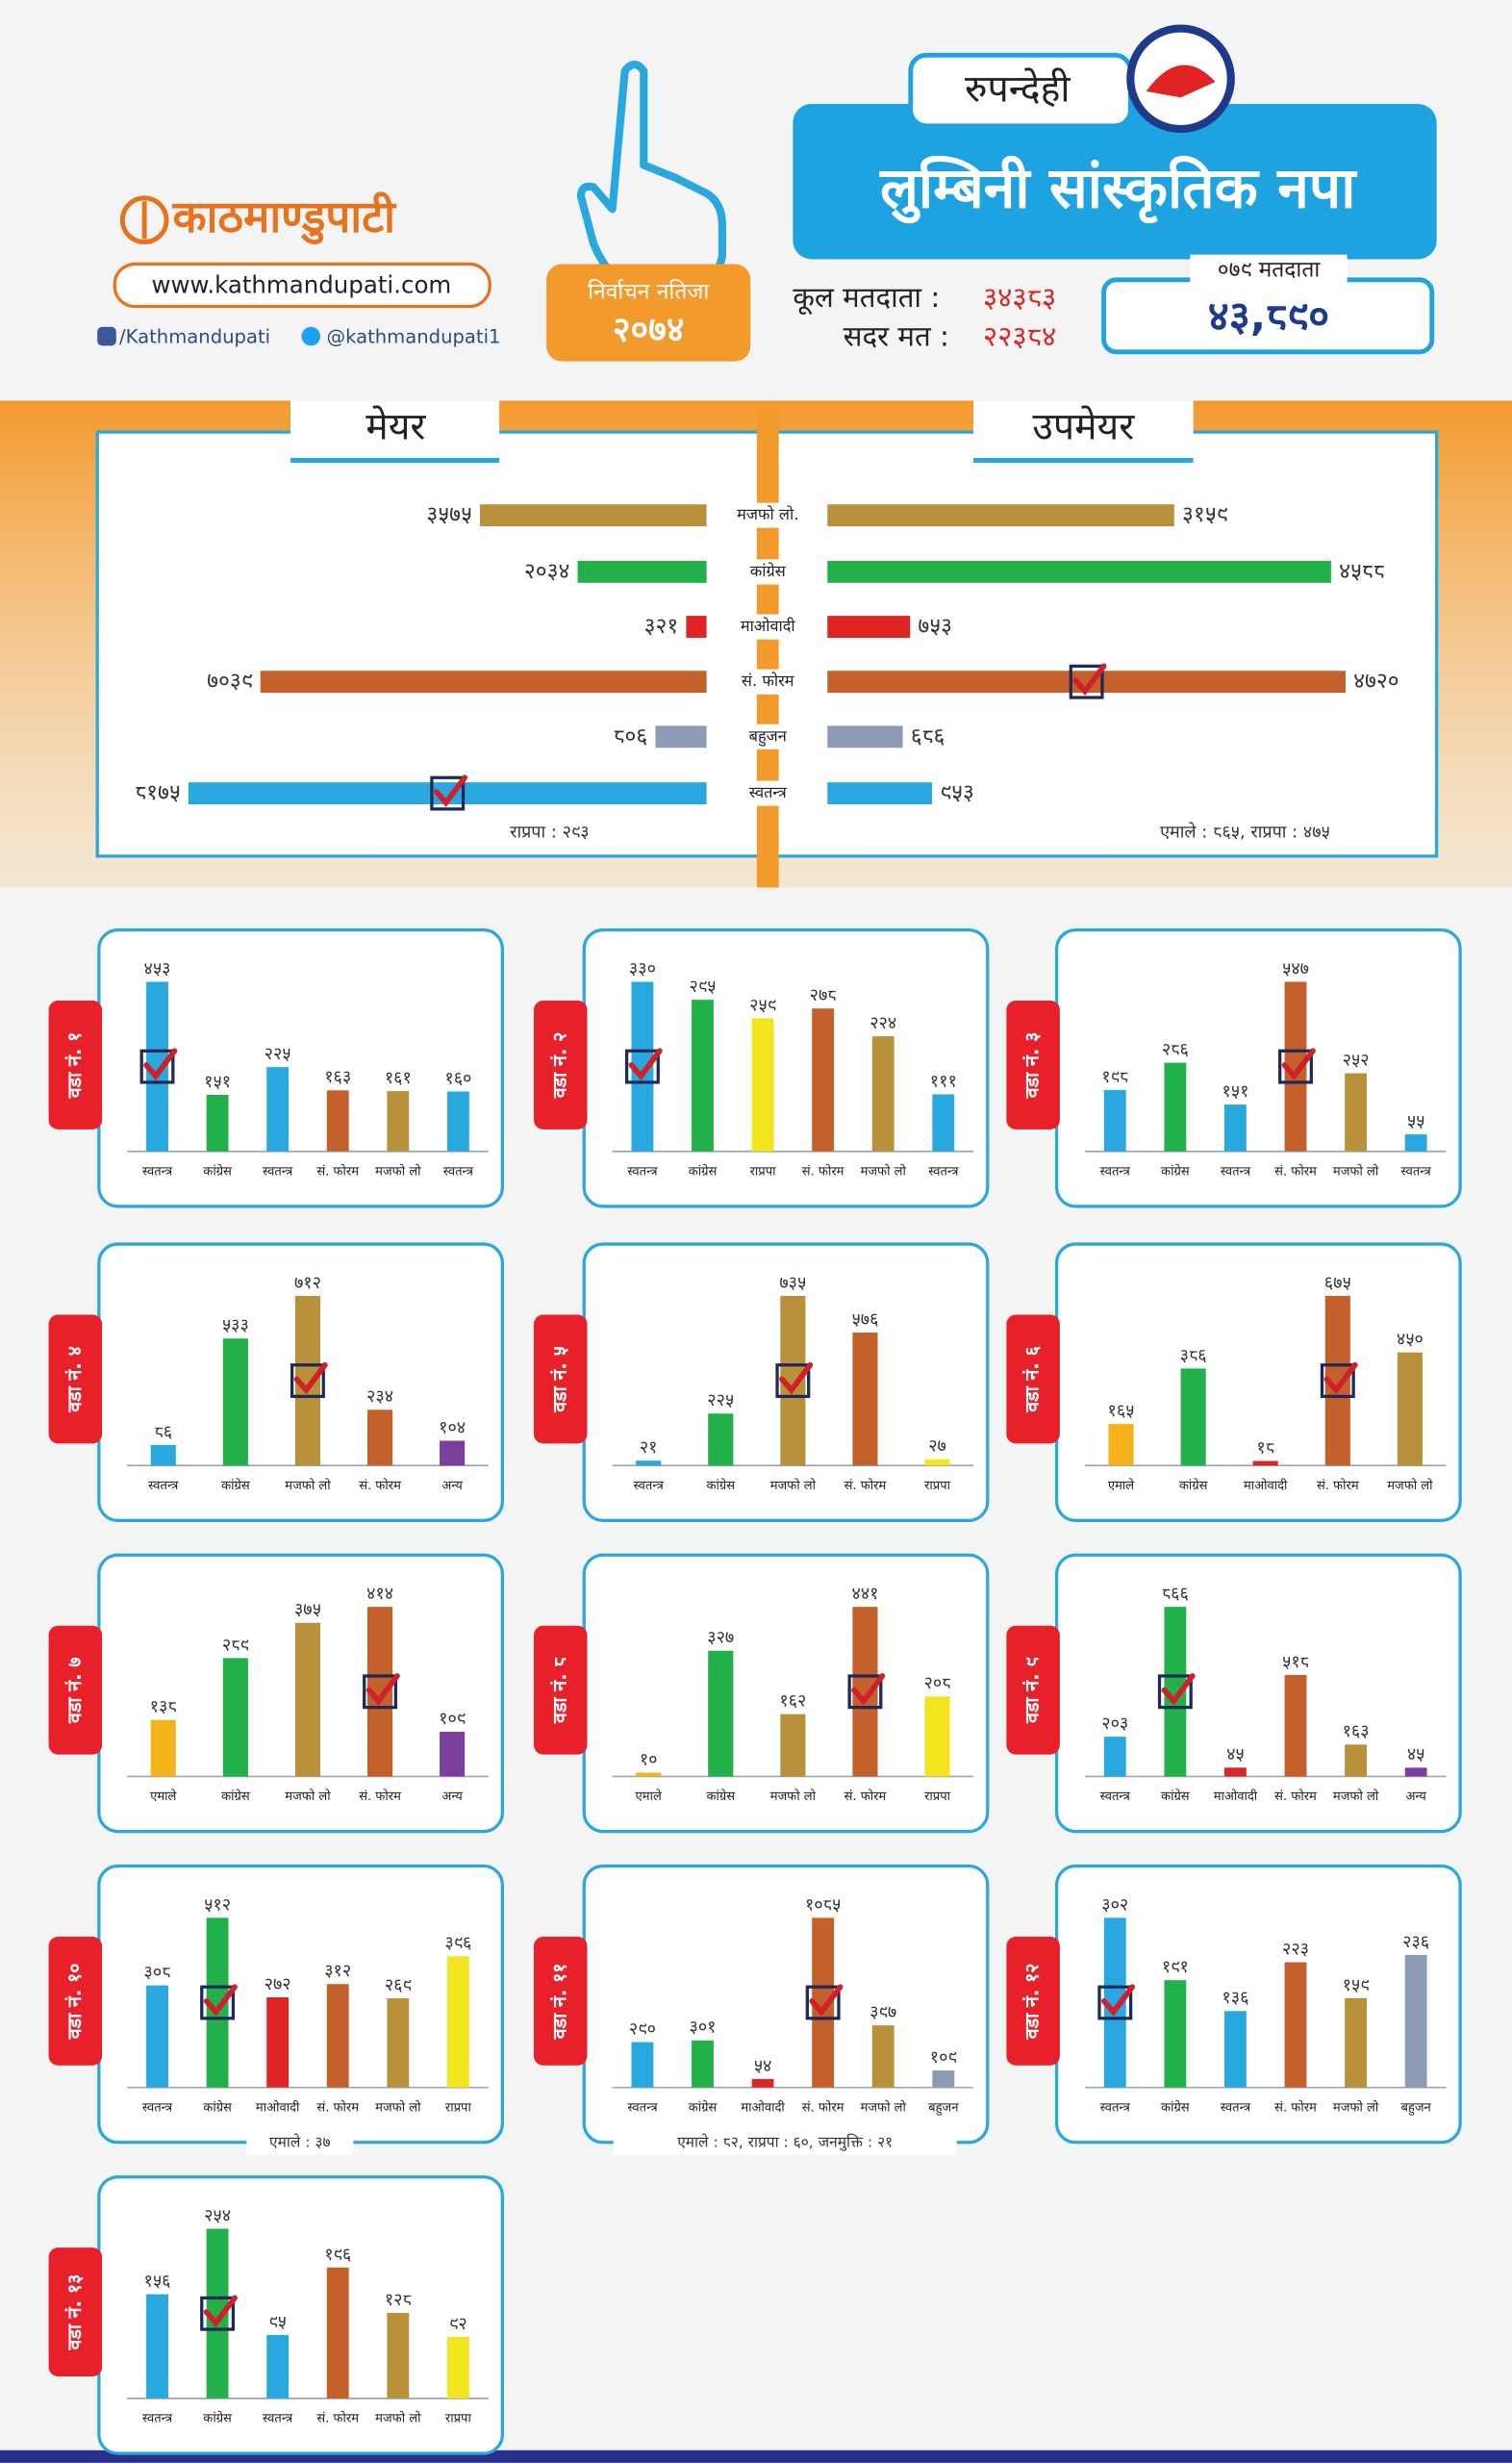  Describe the element at coordinates (867, 298) in the screenshot. I see `total-voters-label: कूल मतदाता :` at that location.